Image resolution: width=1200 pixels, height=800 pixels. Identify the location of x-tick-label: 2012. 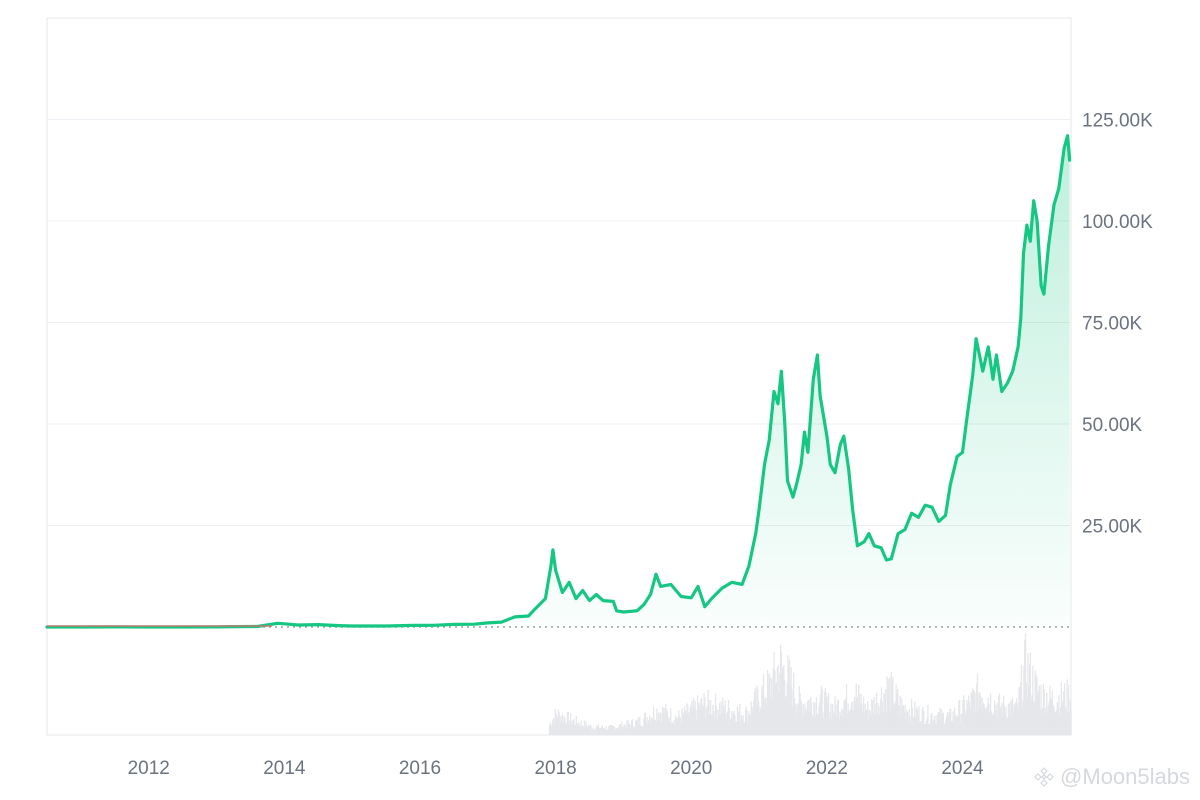
(149, 768).